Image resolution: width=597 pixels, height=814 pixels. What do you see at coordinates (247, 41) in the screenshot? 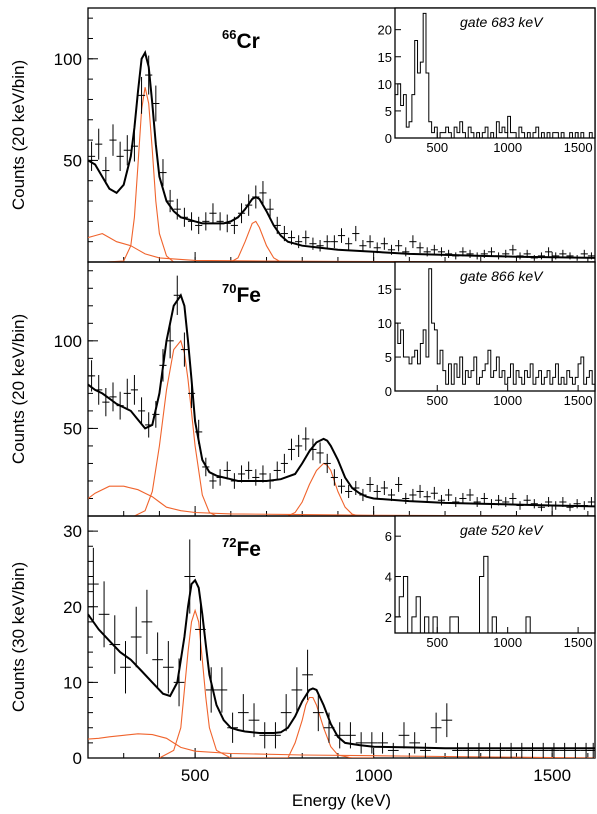
I see `nucleus-symbol: Cr` at bounding box center [247, 41].